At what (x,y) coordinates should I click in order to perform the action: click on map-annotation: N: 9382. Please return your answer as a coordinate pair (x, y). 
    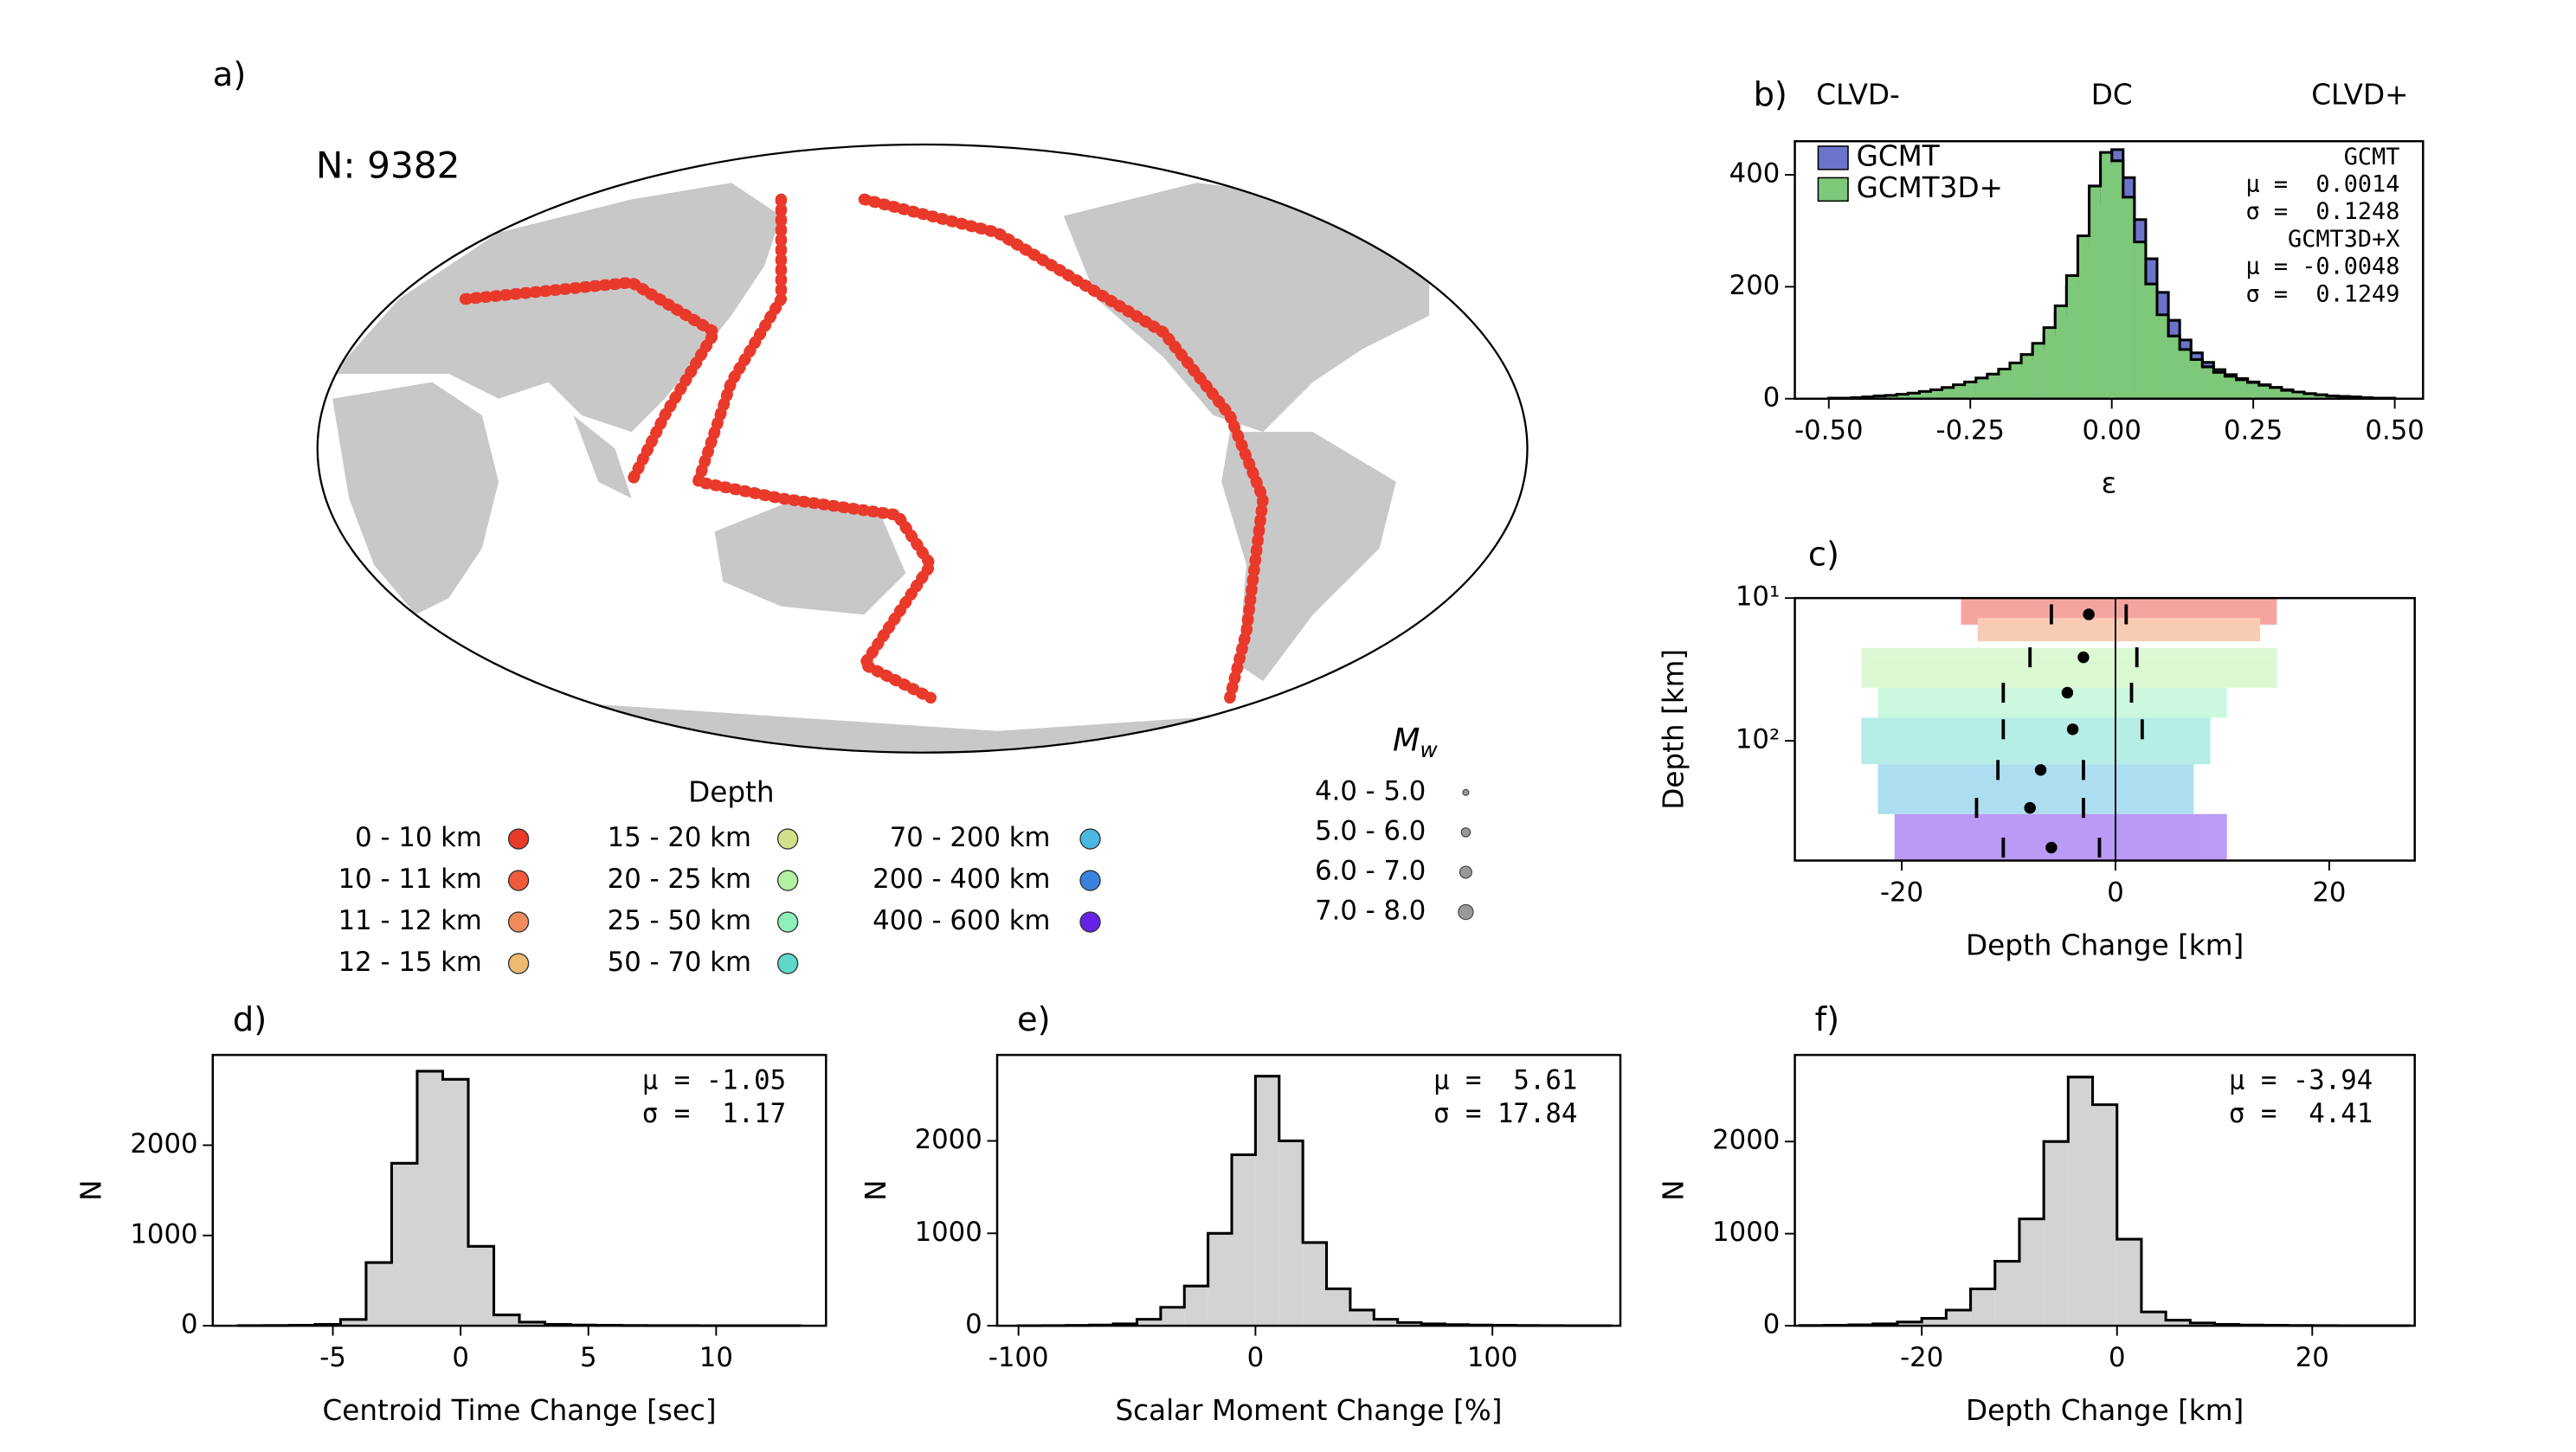
    Looking at the image, I should click on (388, 165).